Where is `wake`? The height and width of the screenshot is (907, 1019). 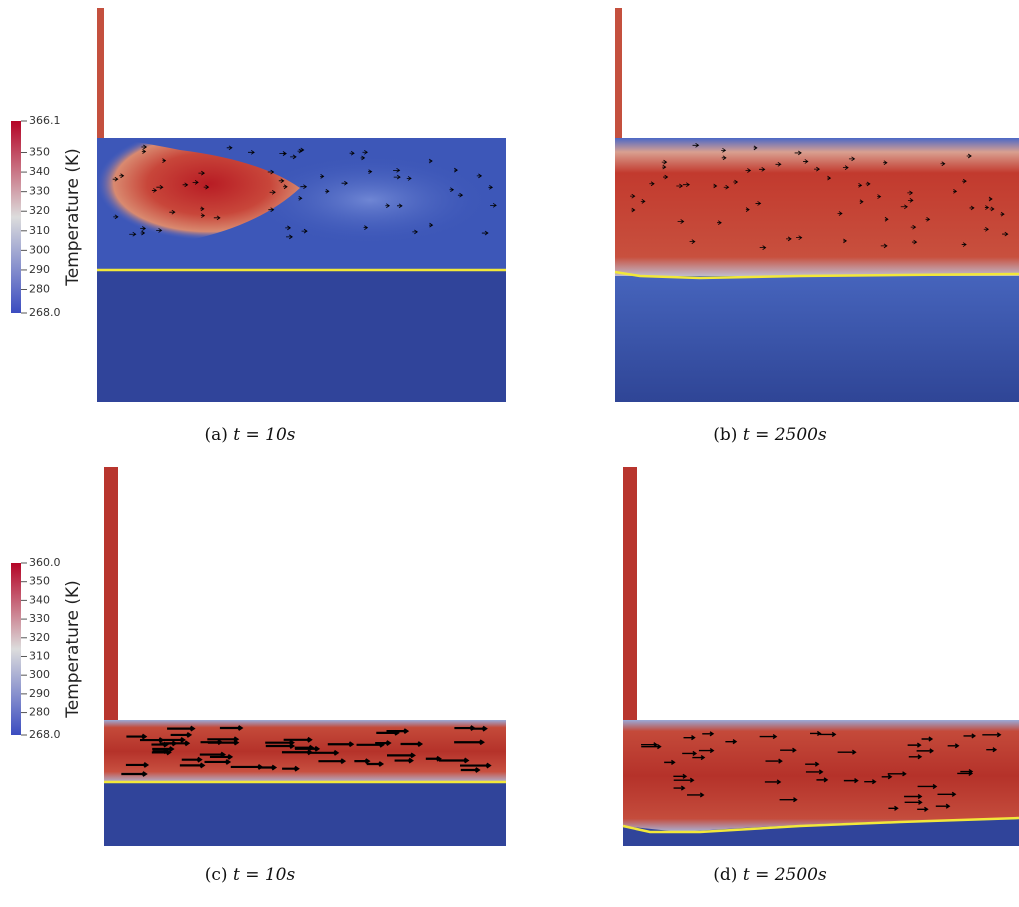 wake is located at coordinates (370, 200).